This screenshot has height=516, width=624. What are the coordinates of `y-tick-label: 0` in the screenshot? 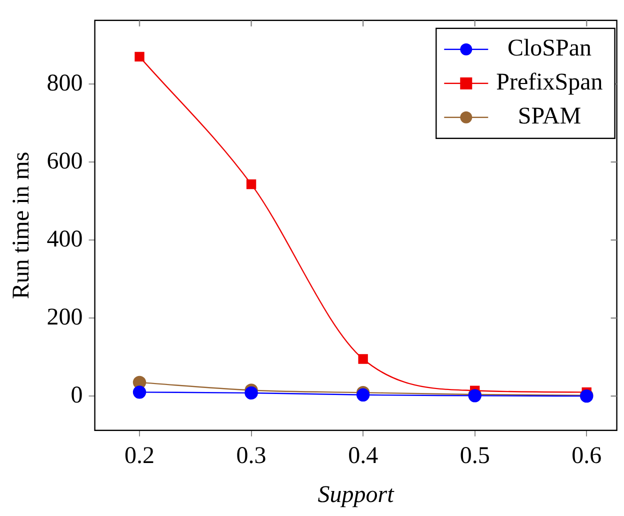 It's located at (76, 395).